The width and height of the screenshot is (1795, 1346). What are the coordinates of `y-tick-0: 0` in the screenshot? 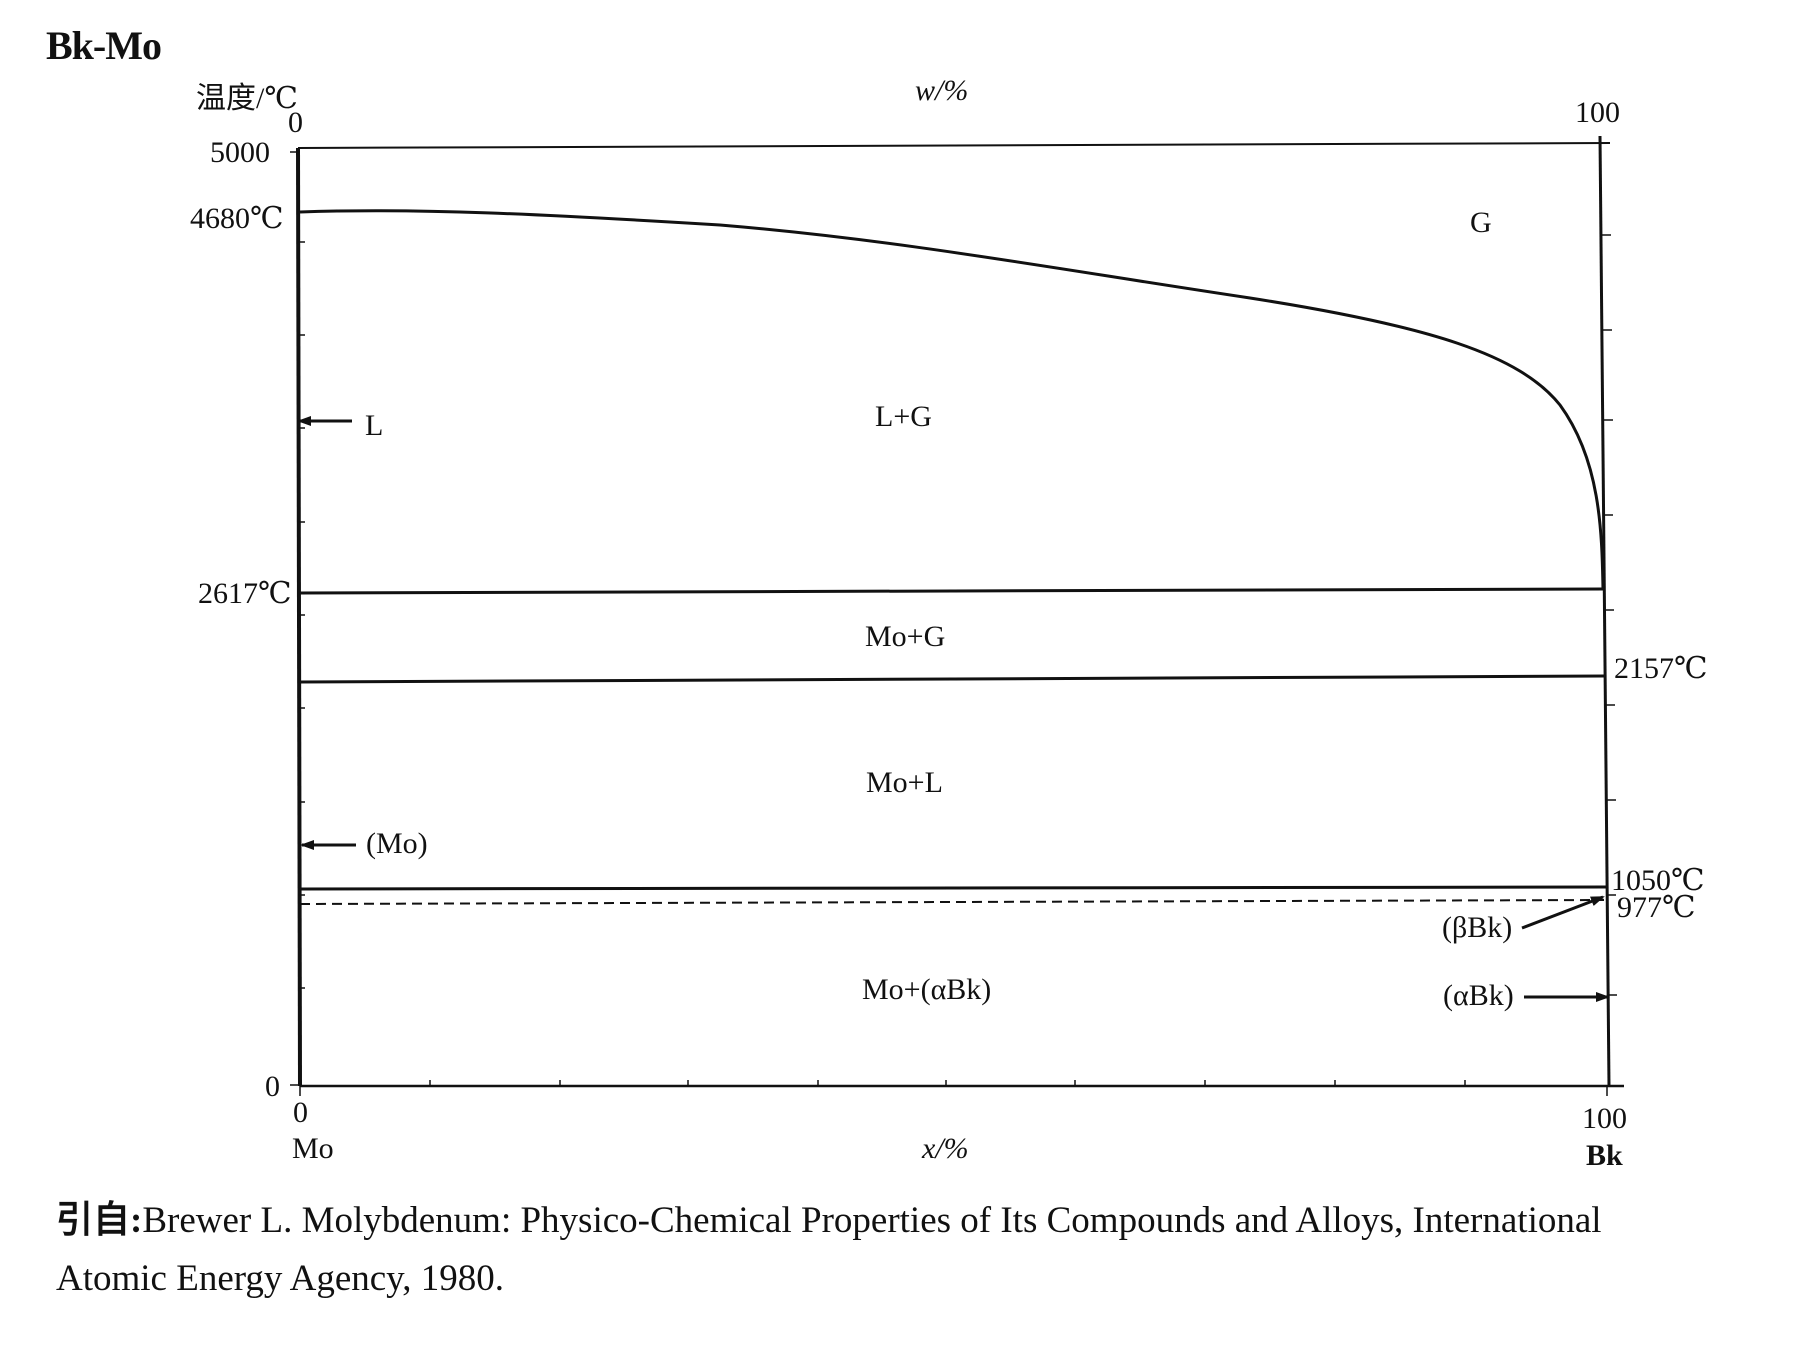 It's located at (272, 1086).